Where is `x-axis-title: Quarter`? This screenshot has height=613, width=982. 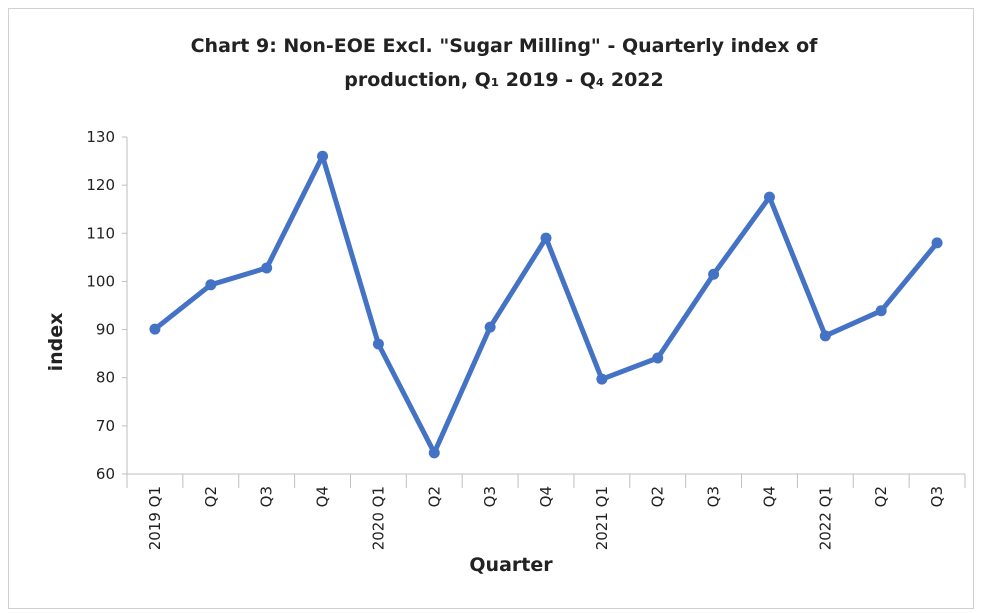 x-axis-title: Quarter is located at coordinates (511, 565).